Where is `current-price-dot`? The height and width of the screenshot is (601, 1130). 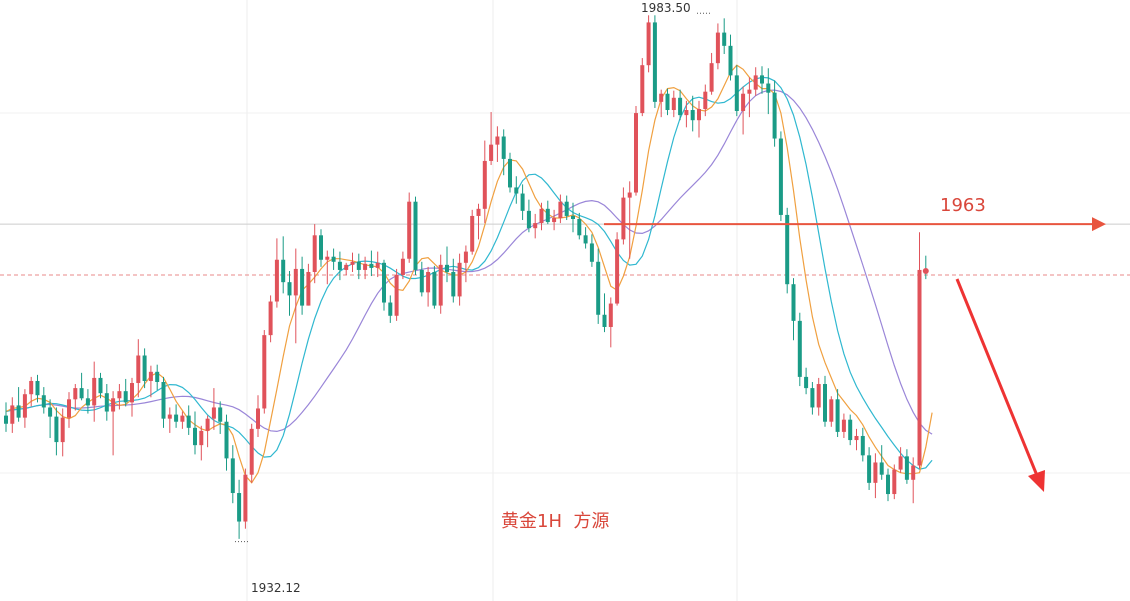
current-price-dot is located at coordinates (925, 270).